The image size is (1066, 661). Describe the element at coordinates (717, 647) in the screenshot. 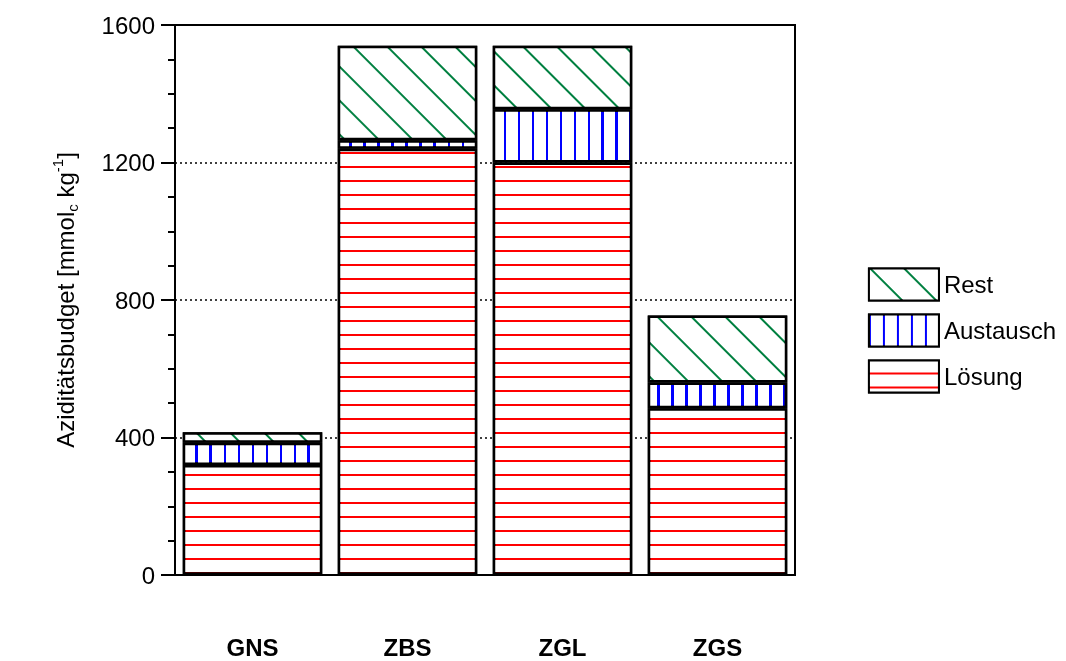

I see `x-tick-label: ZGS` at that location.